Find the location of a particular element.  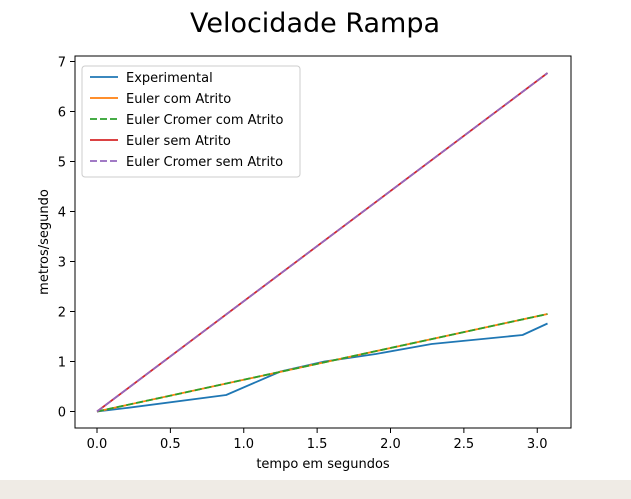

legend-label-3: Euler sem Atrito is located at coordinates (178, 141).